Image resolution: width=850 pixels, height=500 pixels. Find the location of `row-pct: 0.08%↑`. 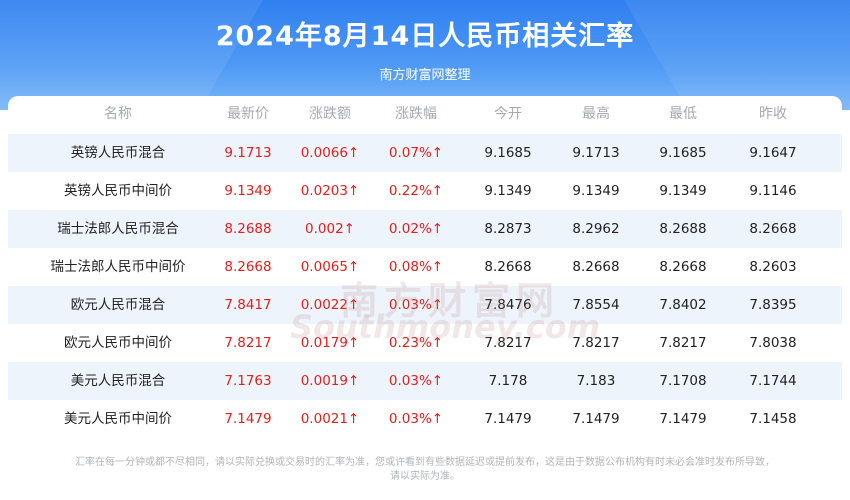

row-pct: 0.08%↑ is located at coordinates (416, 267).